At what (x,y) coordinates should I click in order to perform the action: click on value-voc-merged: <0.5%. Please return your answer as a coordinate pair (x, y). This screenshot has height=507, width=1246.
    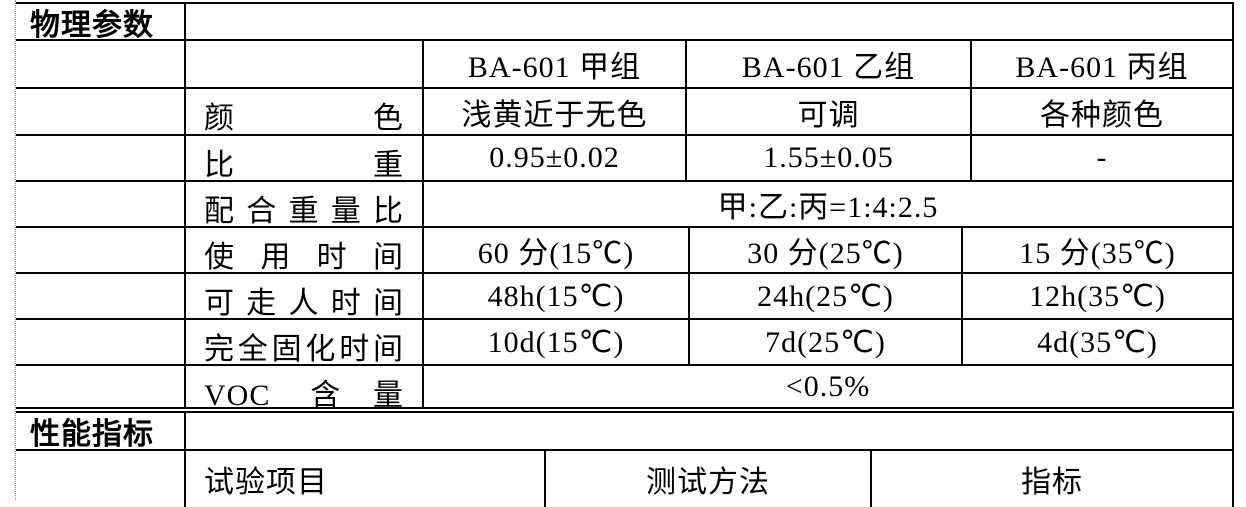
    Looking at the image, I should click on (828, 386).